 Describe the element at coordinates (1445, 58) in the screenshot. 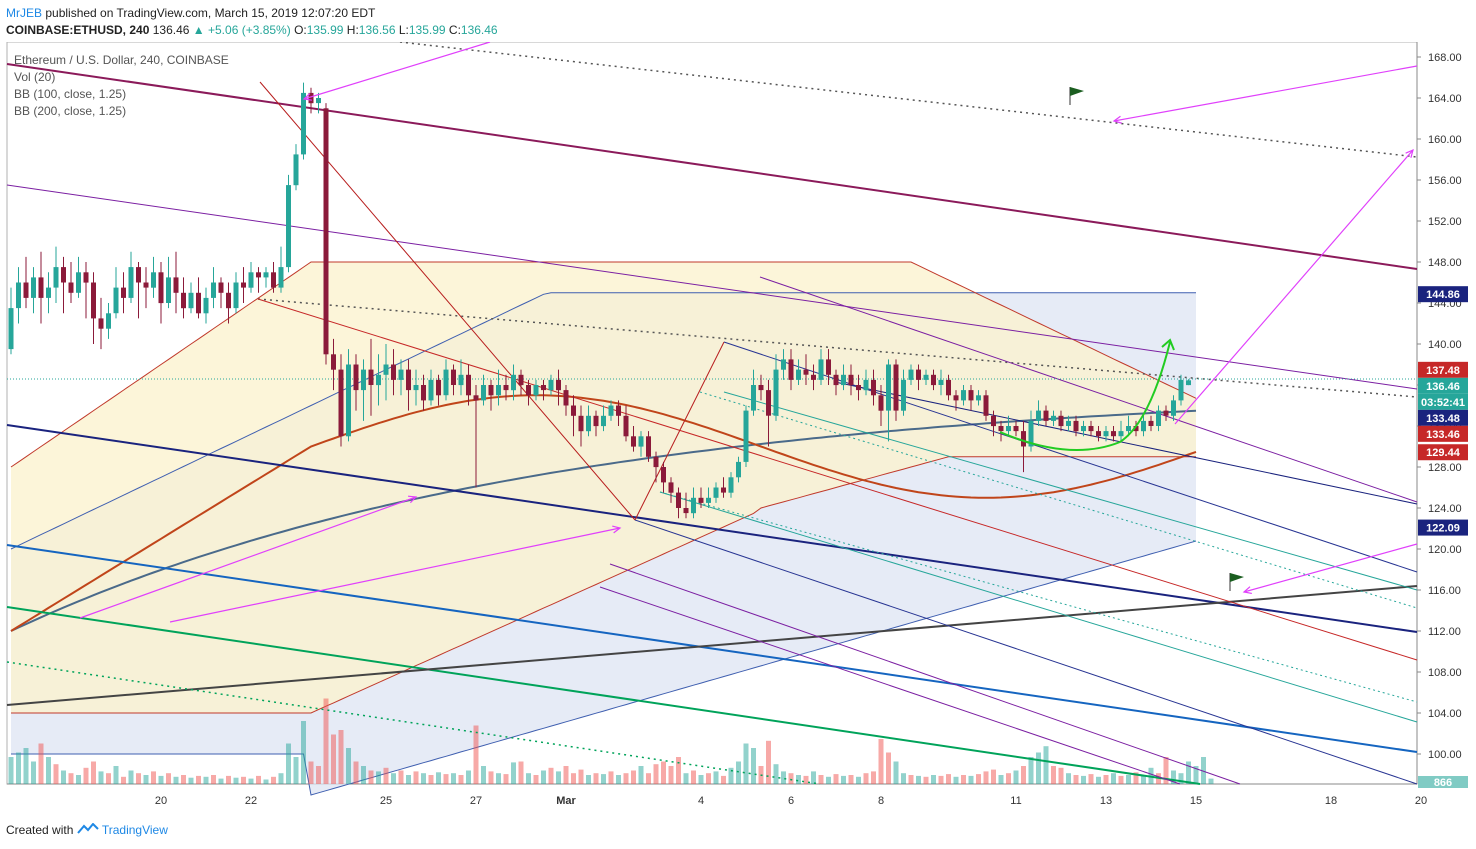

I see `price-tick-label: 168.00` at that location.